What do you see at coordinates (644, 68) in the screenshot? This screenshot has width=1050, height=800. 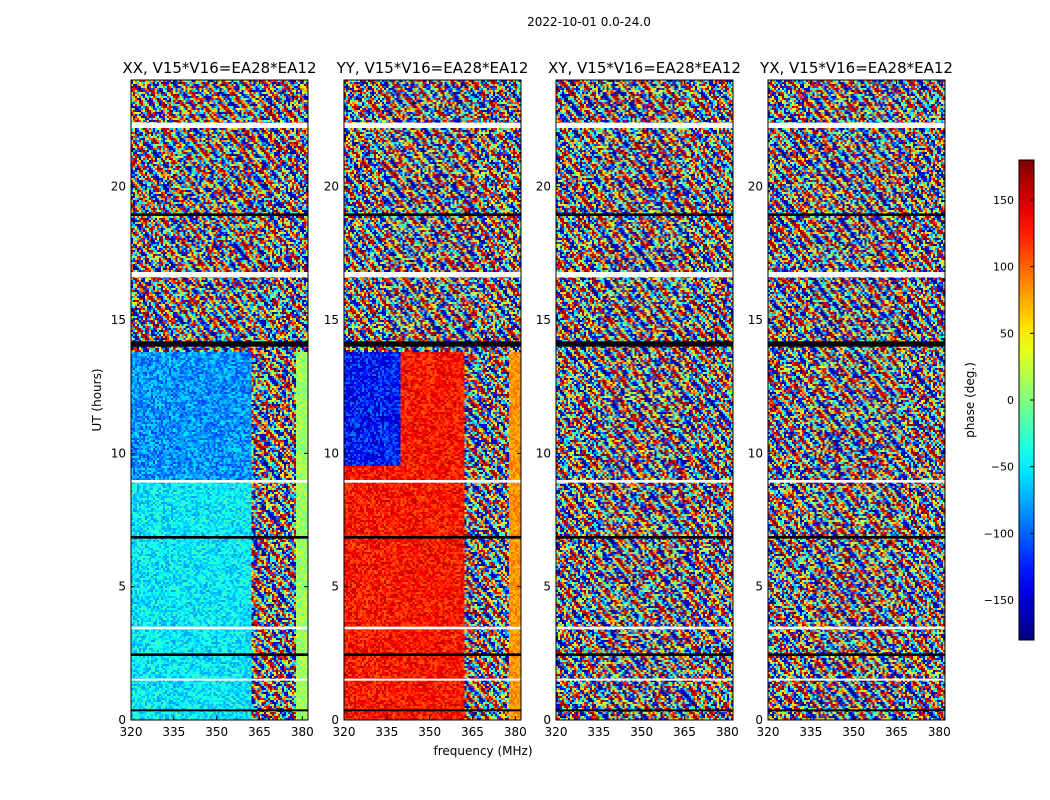 I see `panel-title: XY, V15*V16=EA28*EA12` at bounding box center [644, 68].